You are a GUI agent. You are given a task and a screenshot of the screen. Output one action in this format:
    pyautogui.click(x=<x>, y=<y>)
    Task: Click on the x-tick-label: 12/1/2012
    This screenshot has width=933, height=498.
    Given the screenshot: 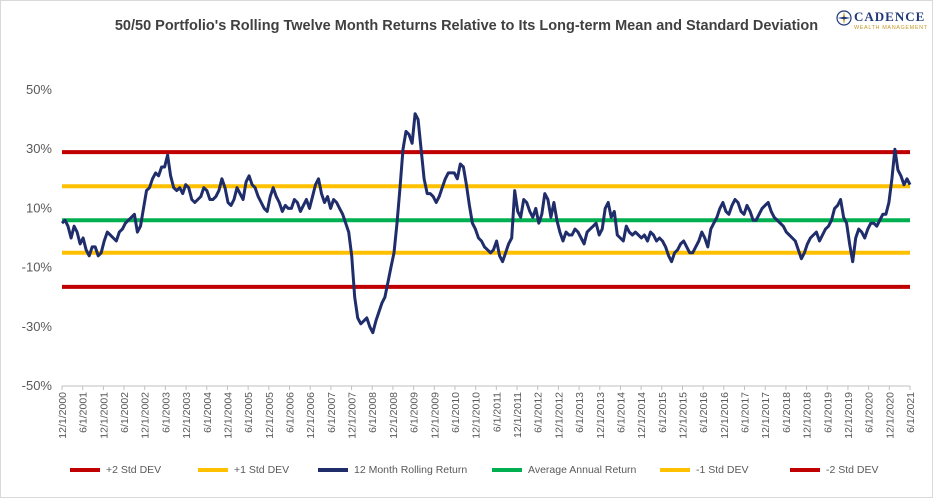 What is the action you would take?
    pyautogui.click(x=559, y=415)
    